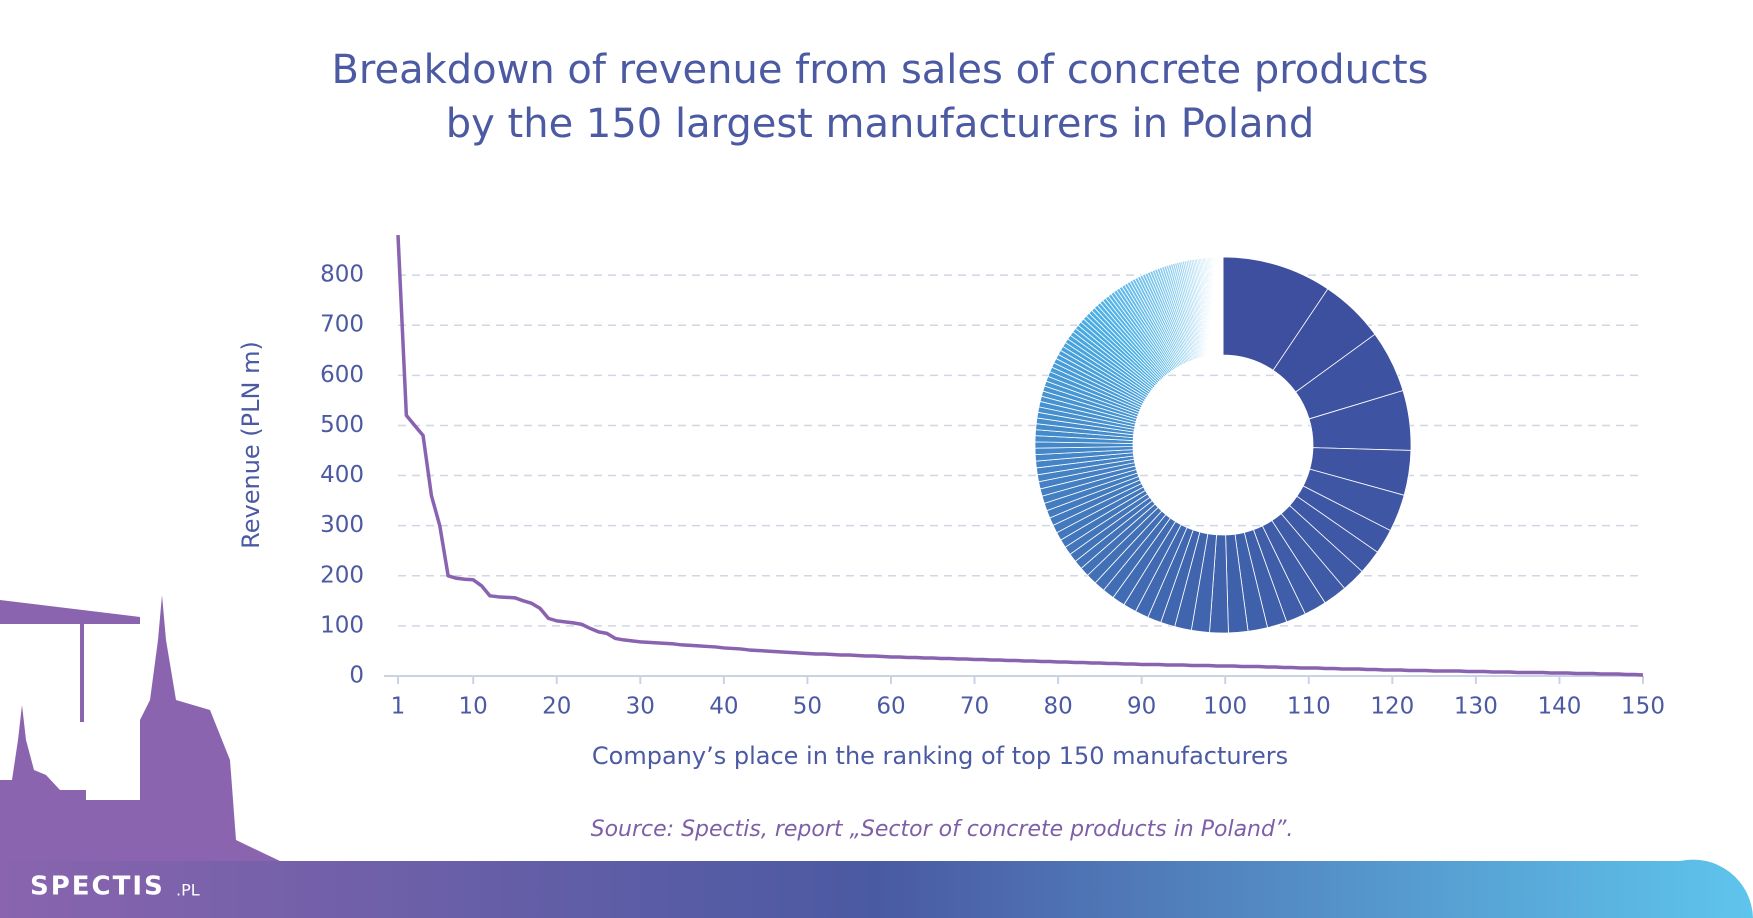 The image size is (1753, 918). I want to click on x-tick-label: 110, so click(1309, 707).